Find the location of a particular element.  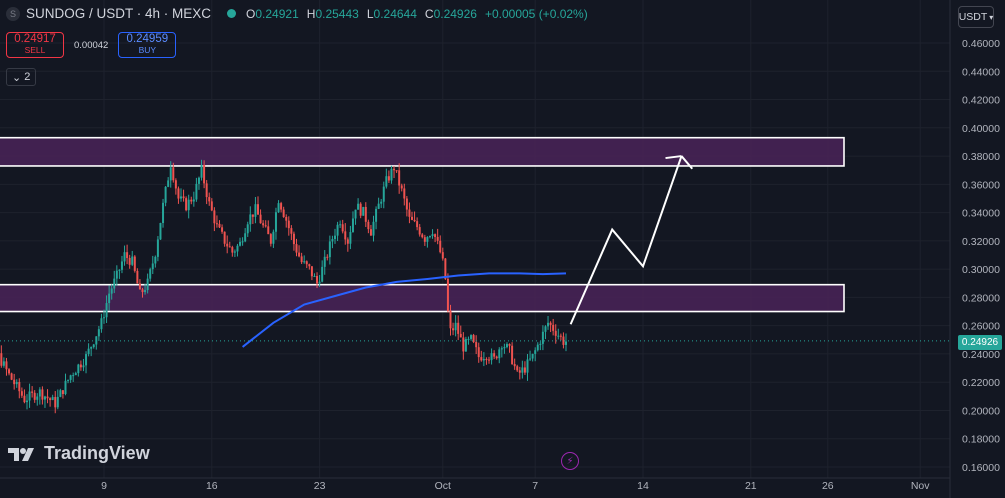

low-value: 0.24644 is located at coordinates (395, 13).